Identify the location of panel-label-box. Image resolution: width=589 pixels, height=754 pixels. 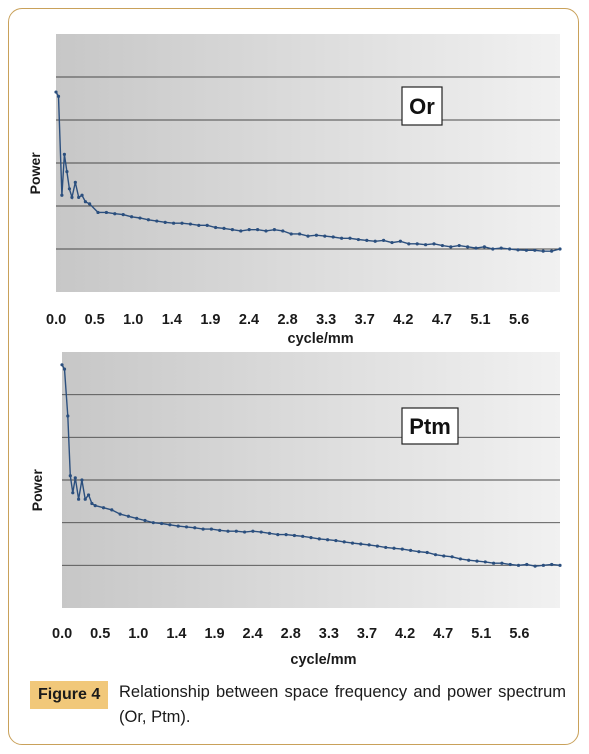
(430, 426).